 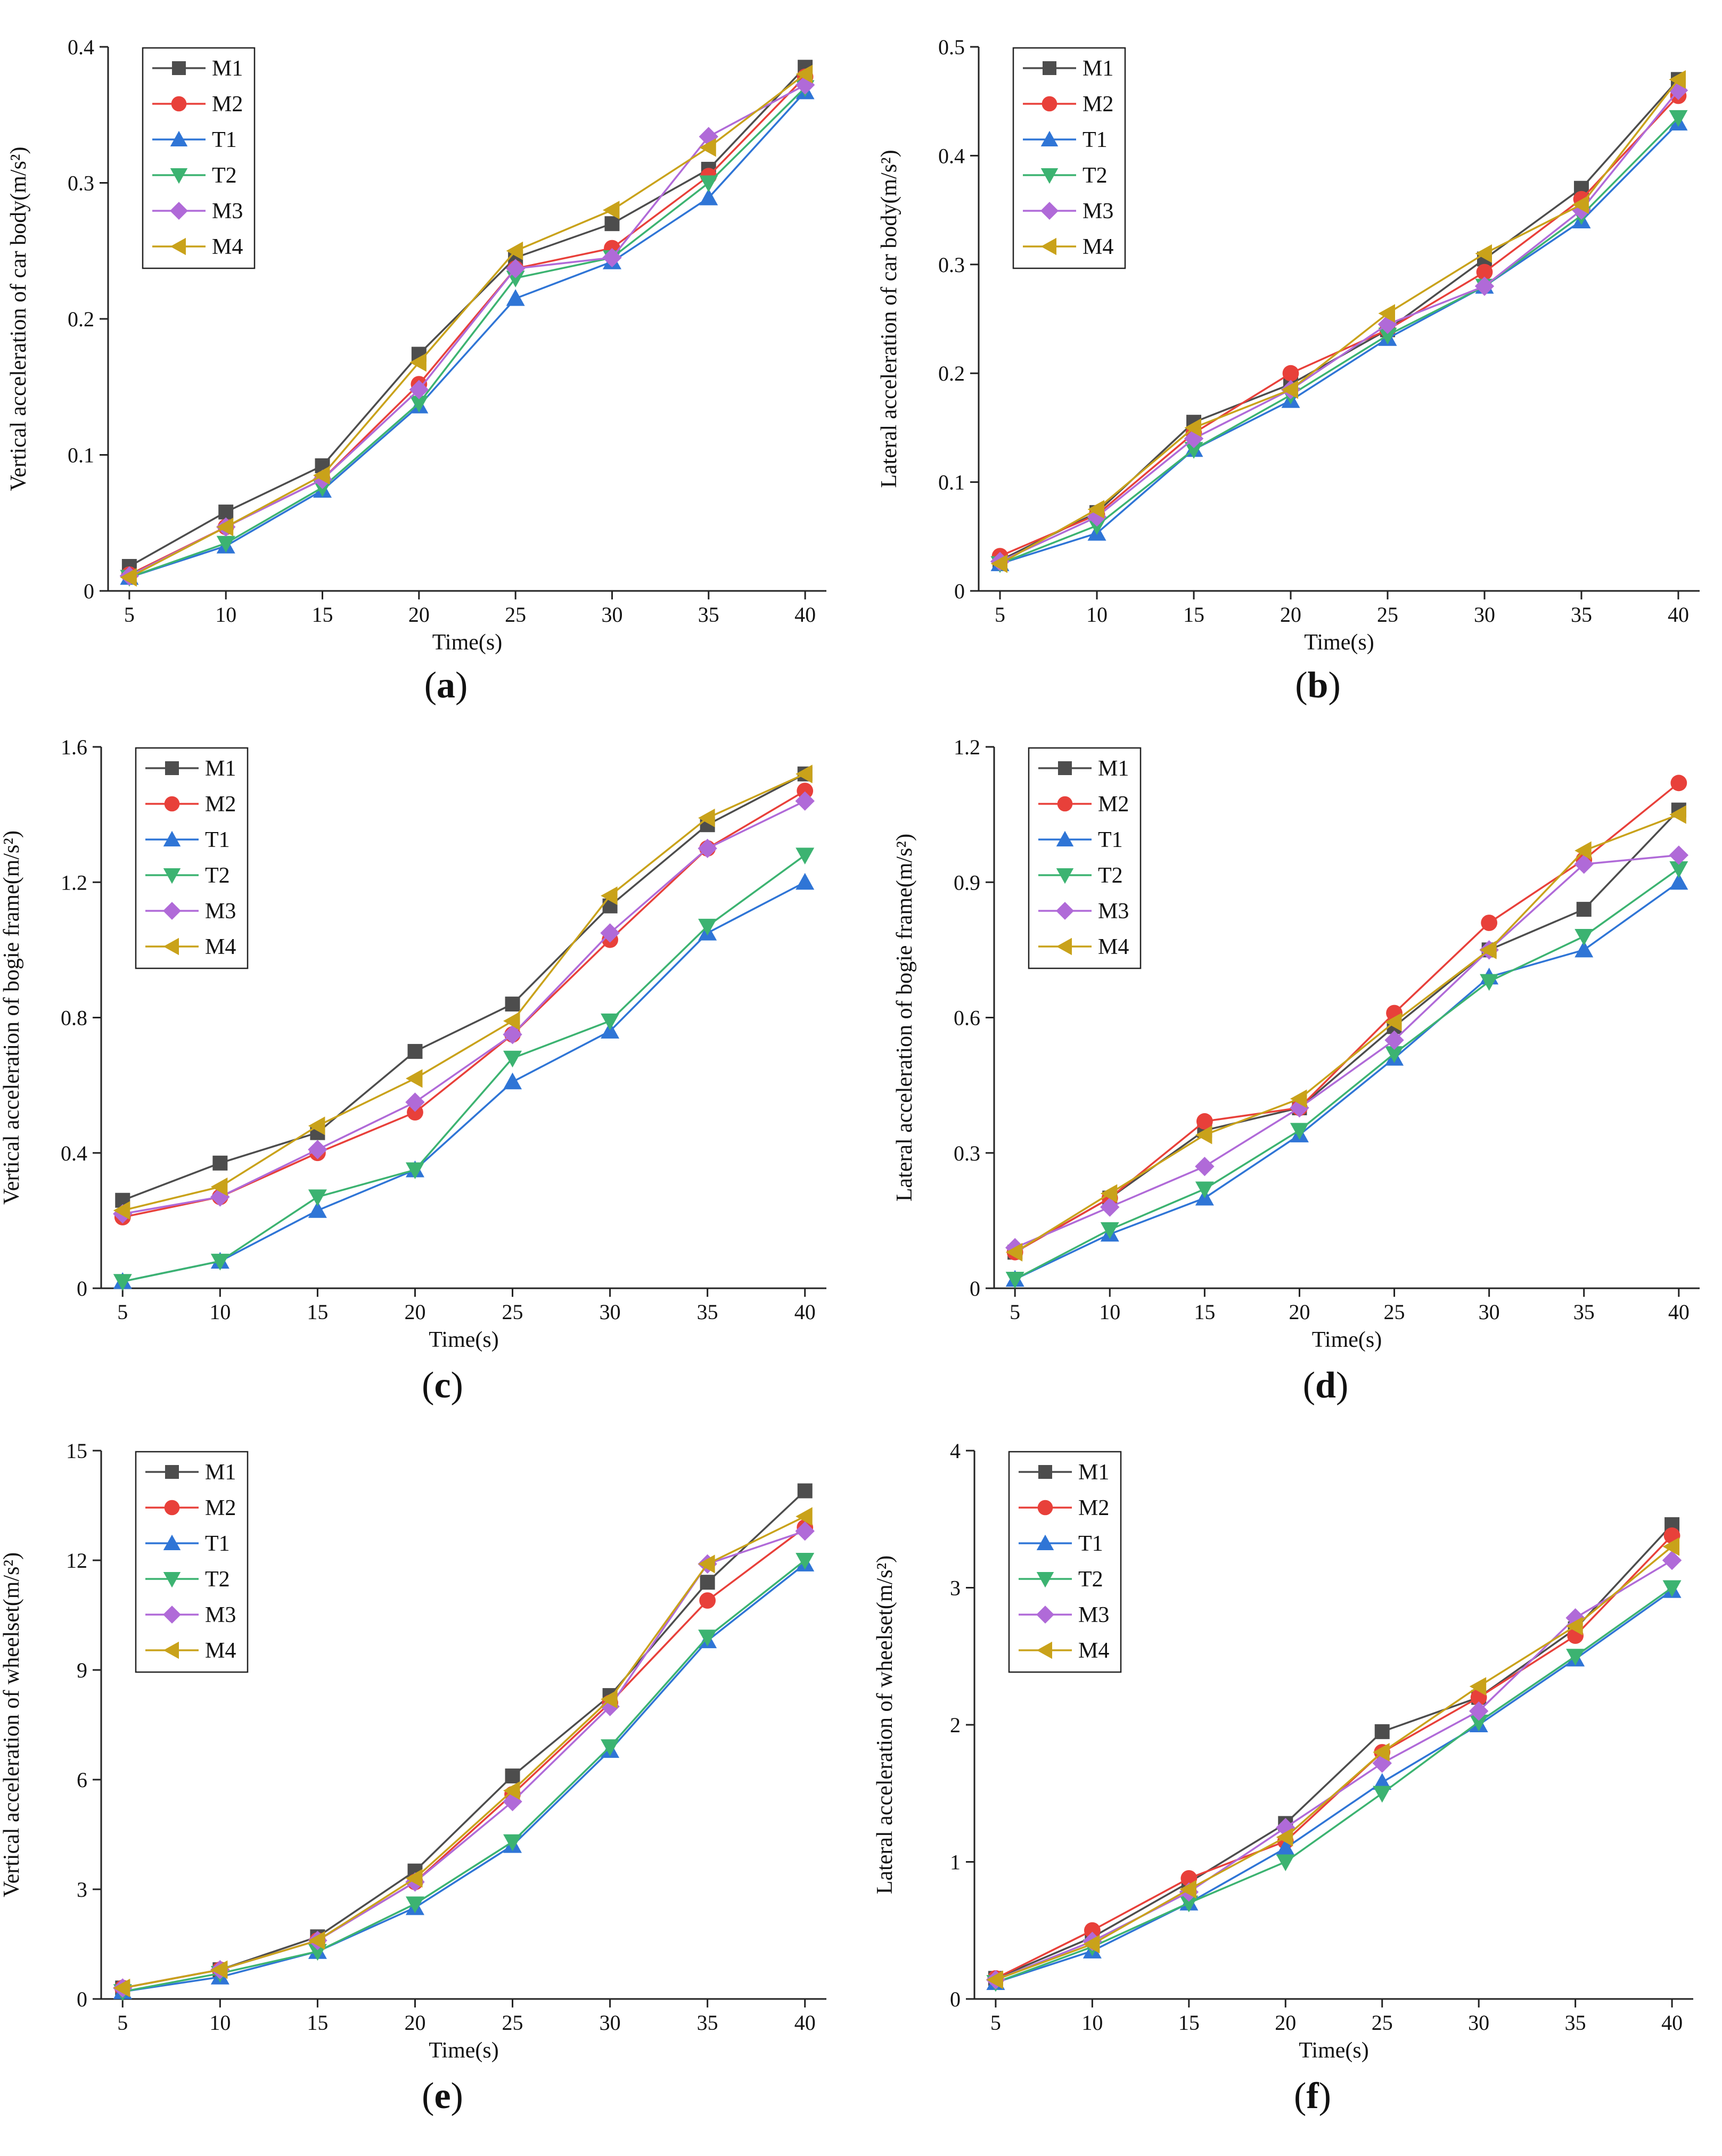 What do you see at coordinates (1312, 2096) in the screenshot?
I see `panel-label-f: (f)` at bounding box center [1312, 2096].